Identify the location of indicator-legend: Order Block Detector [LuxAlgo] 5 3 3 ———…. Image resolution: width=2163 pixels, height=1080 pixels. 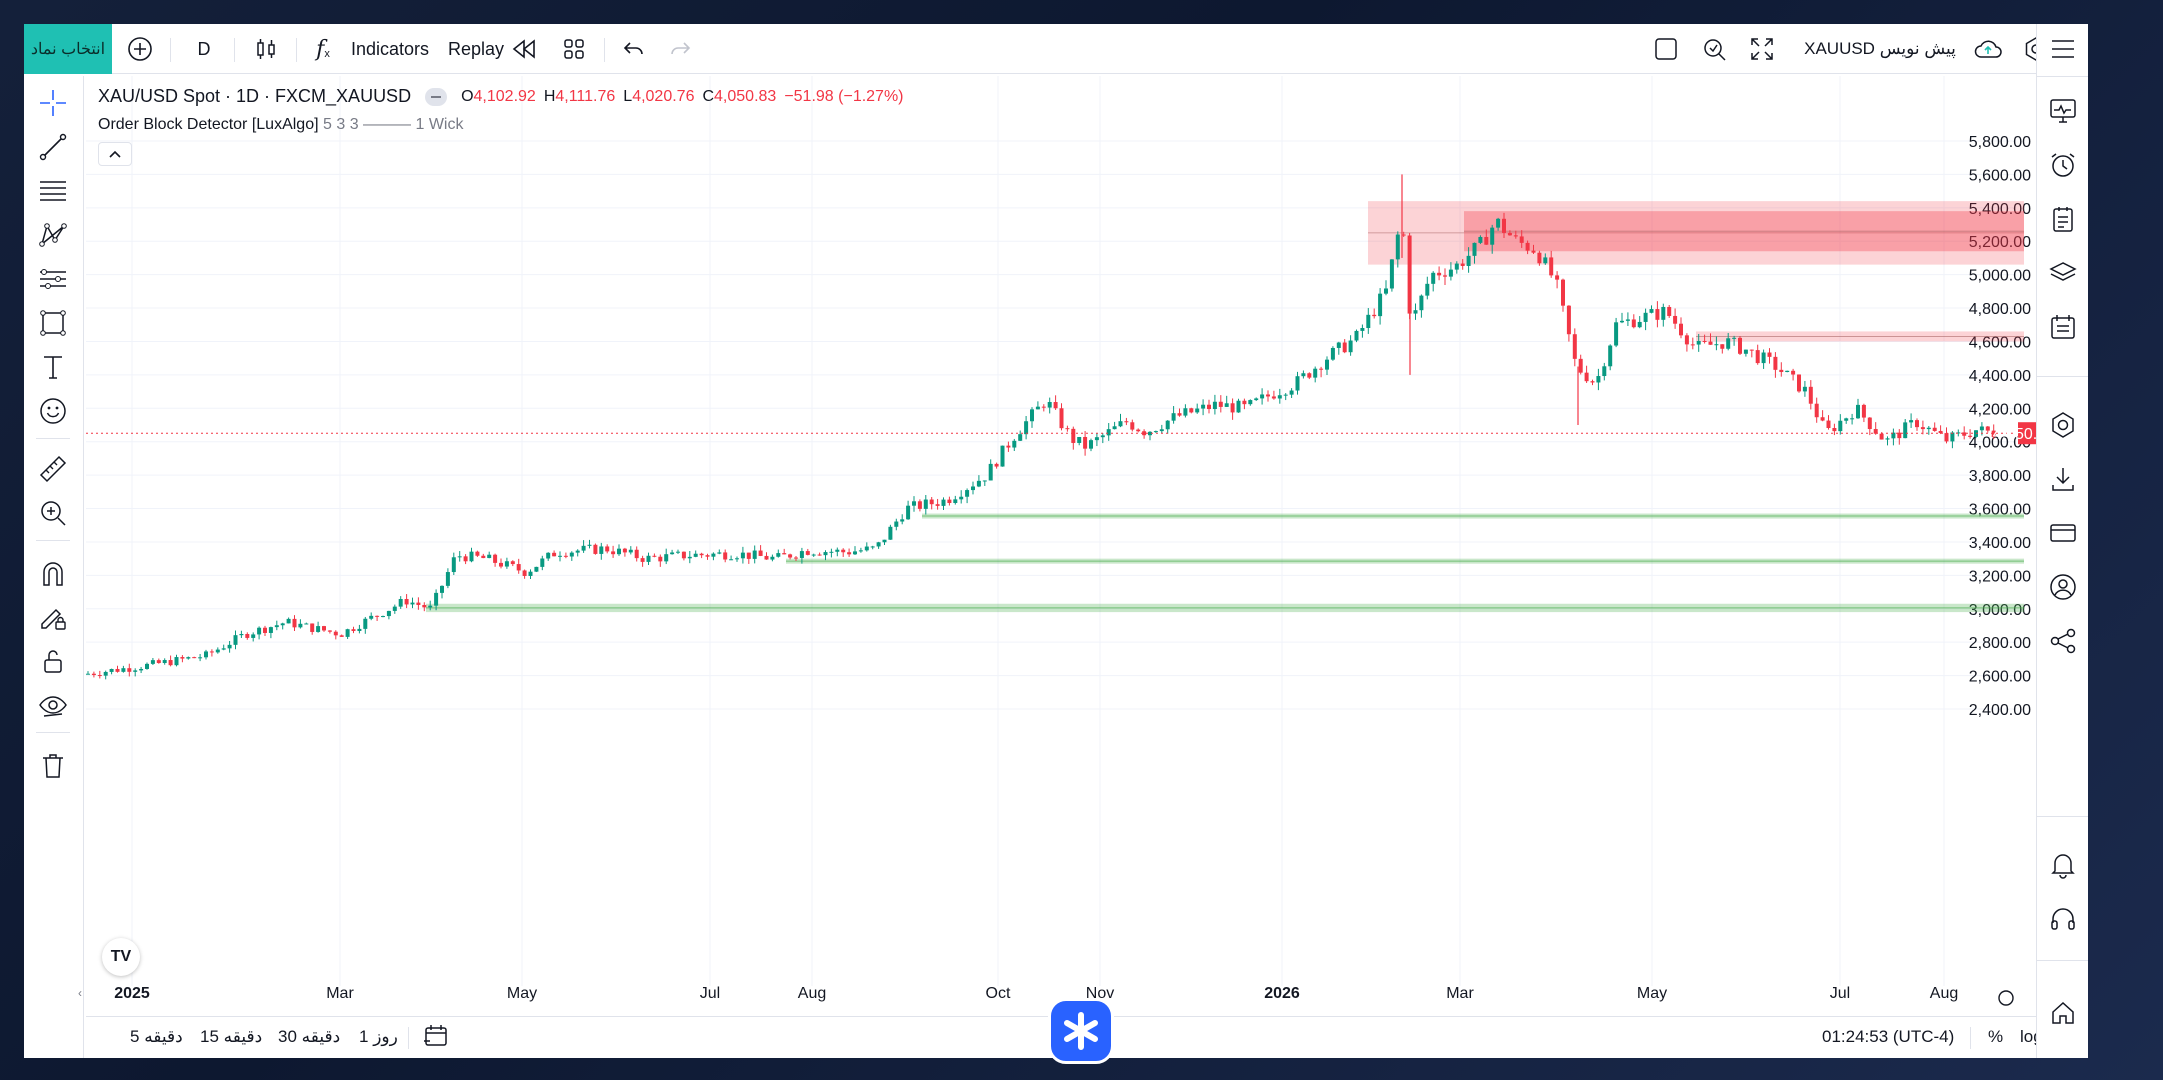
(280, 125).